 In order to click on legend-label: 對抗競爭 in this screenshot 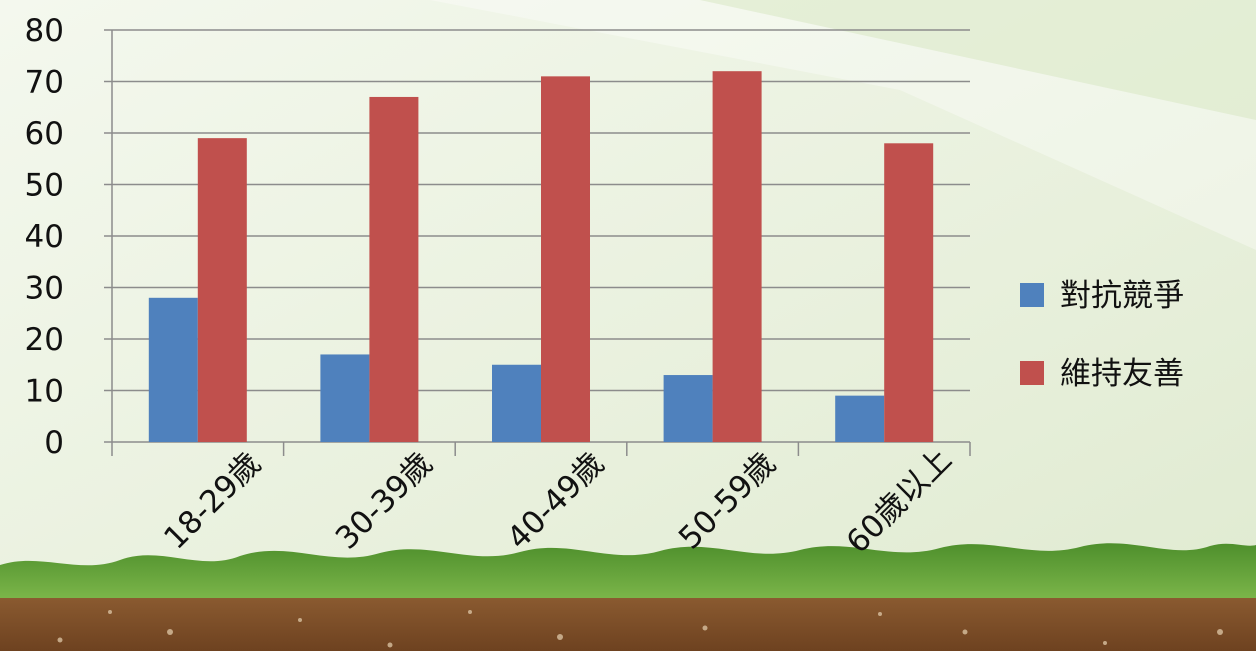, I will do `click(1122, 296)`.